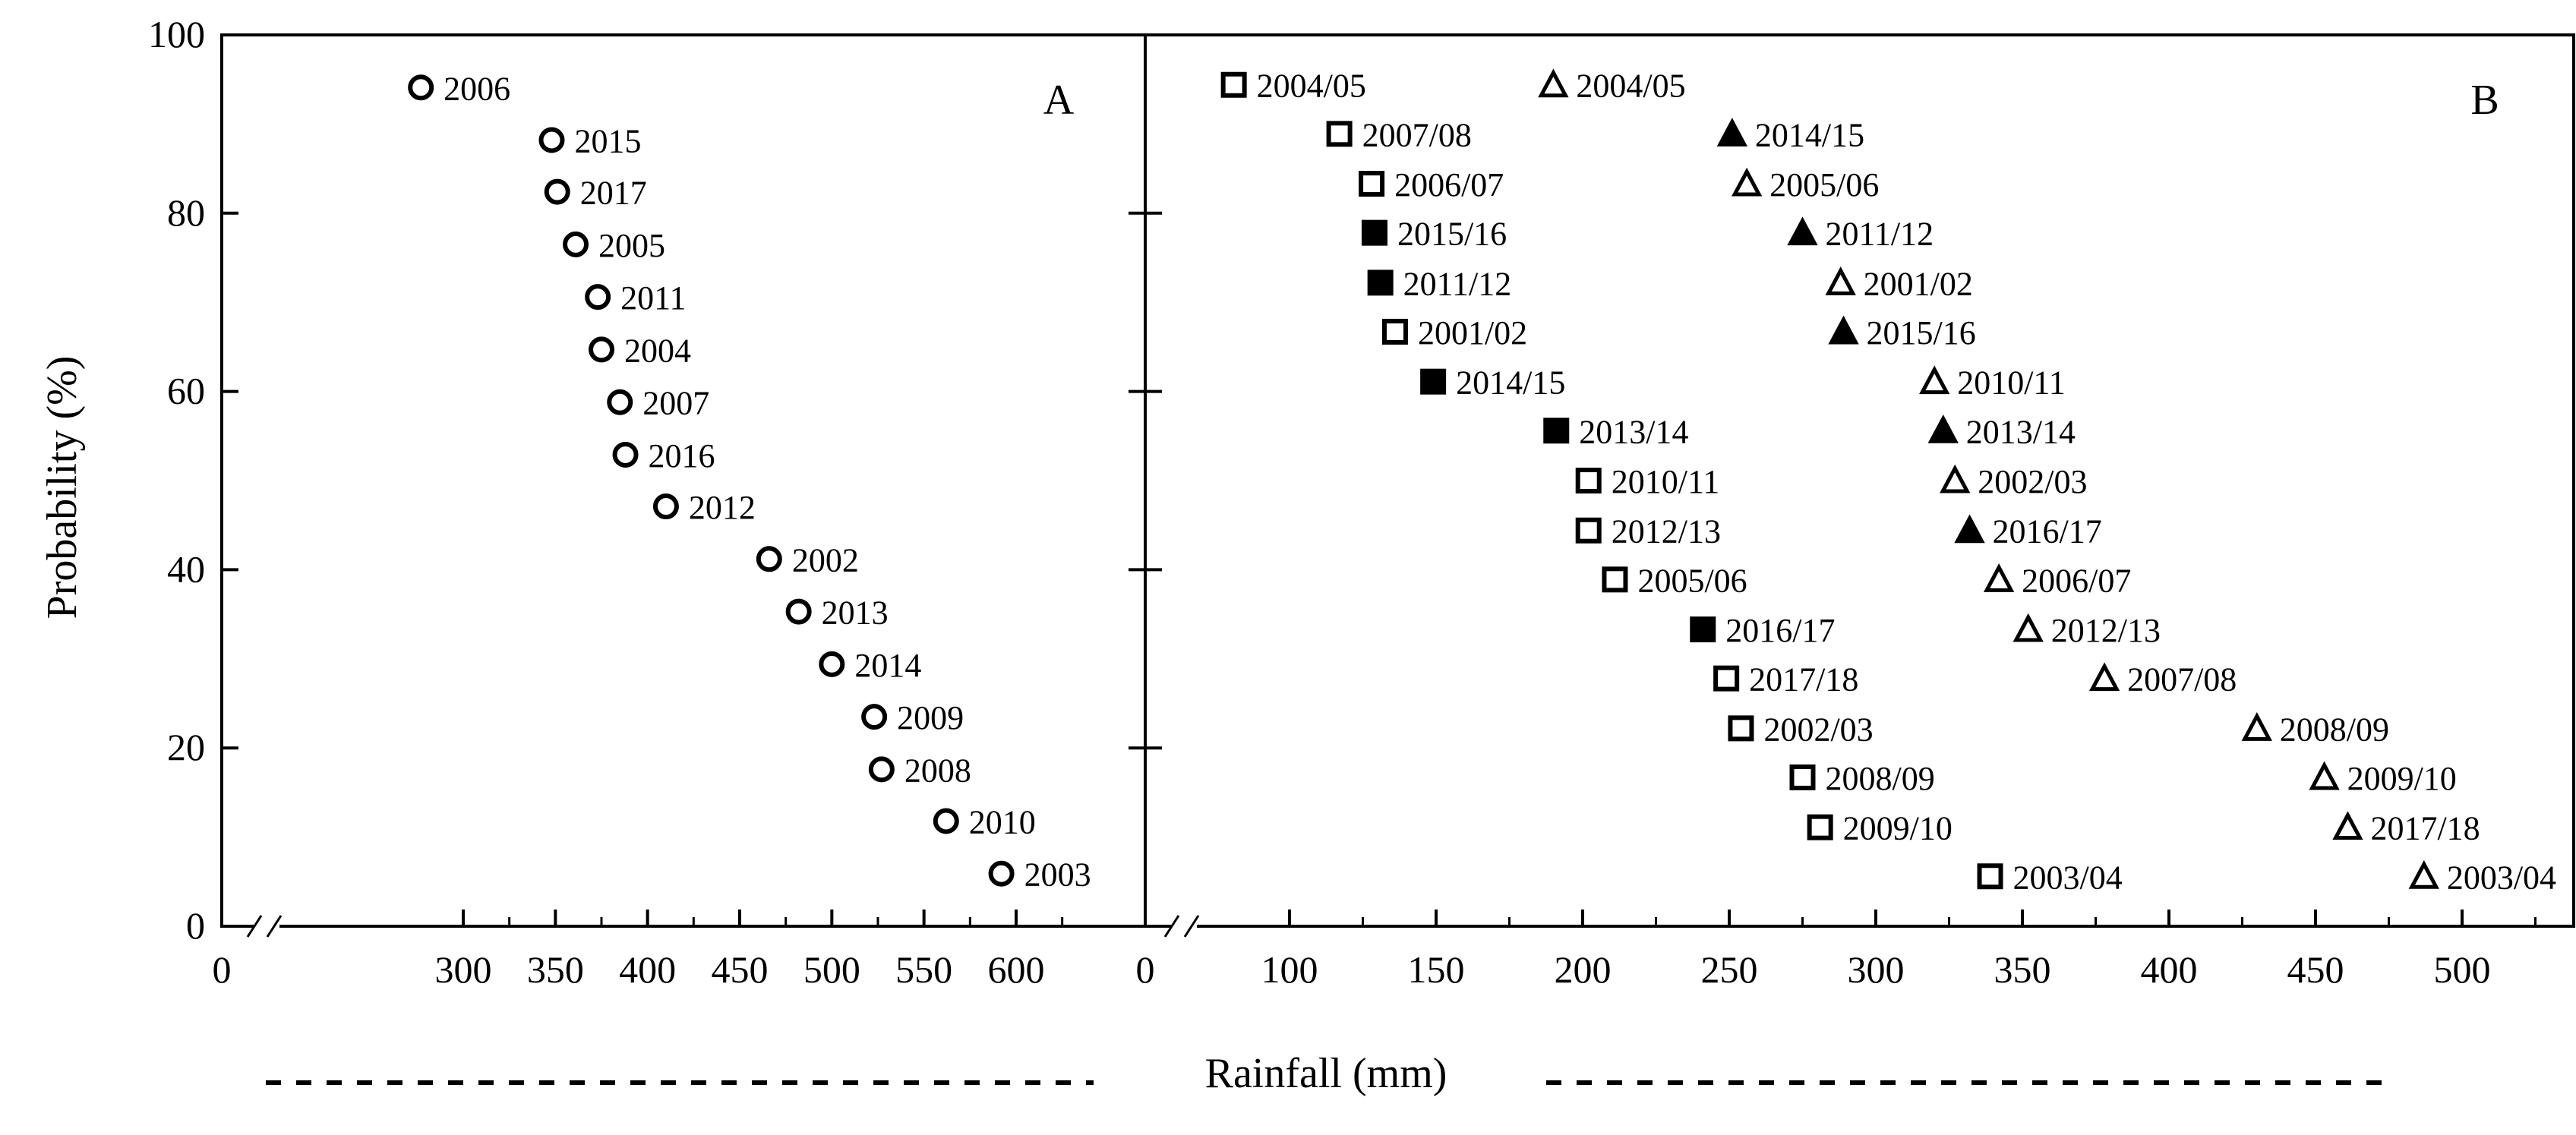 The image size is (2576, 1135). Describe the element at coordinates (1809, 134) in the screenshot. I see `point-label: 2014/15` at that location.